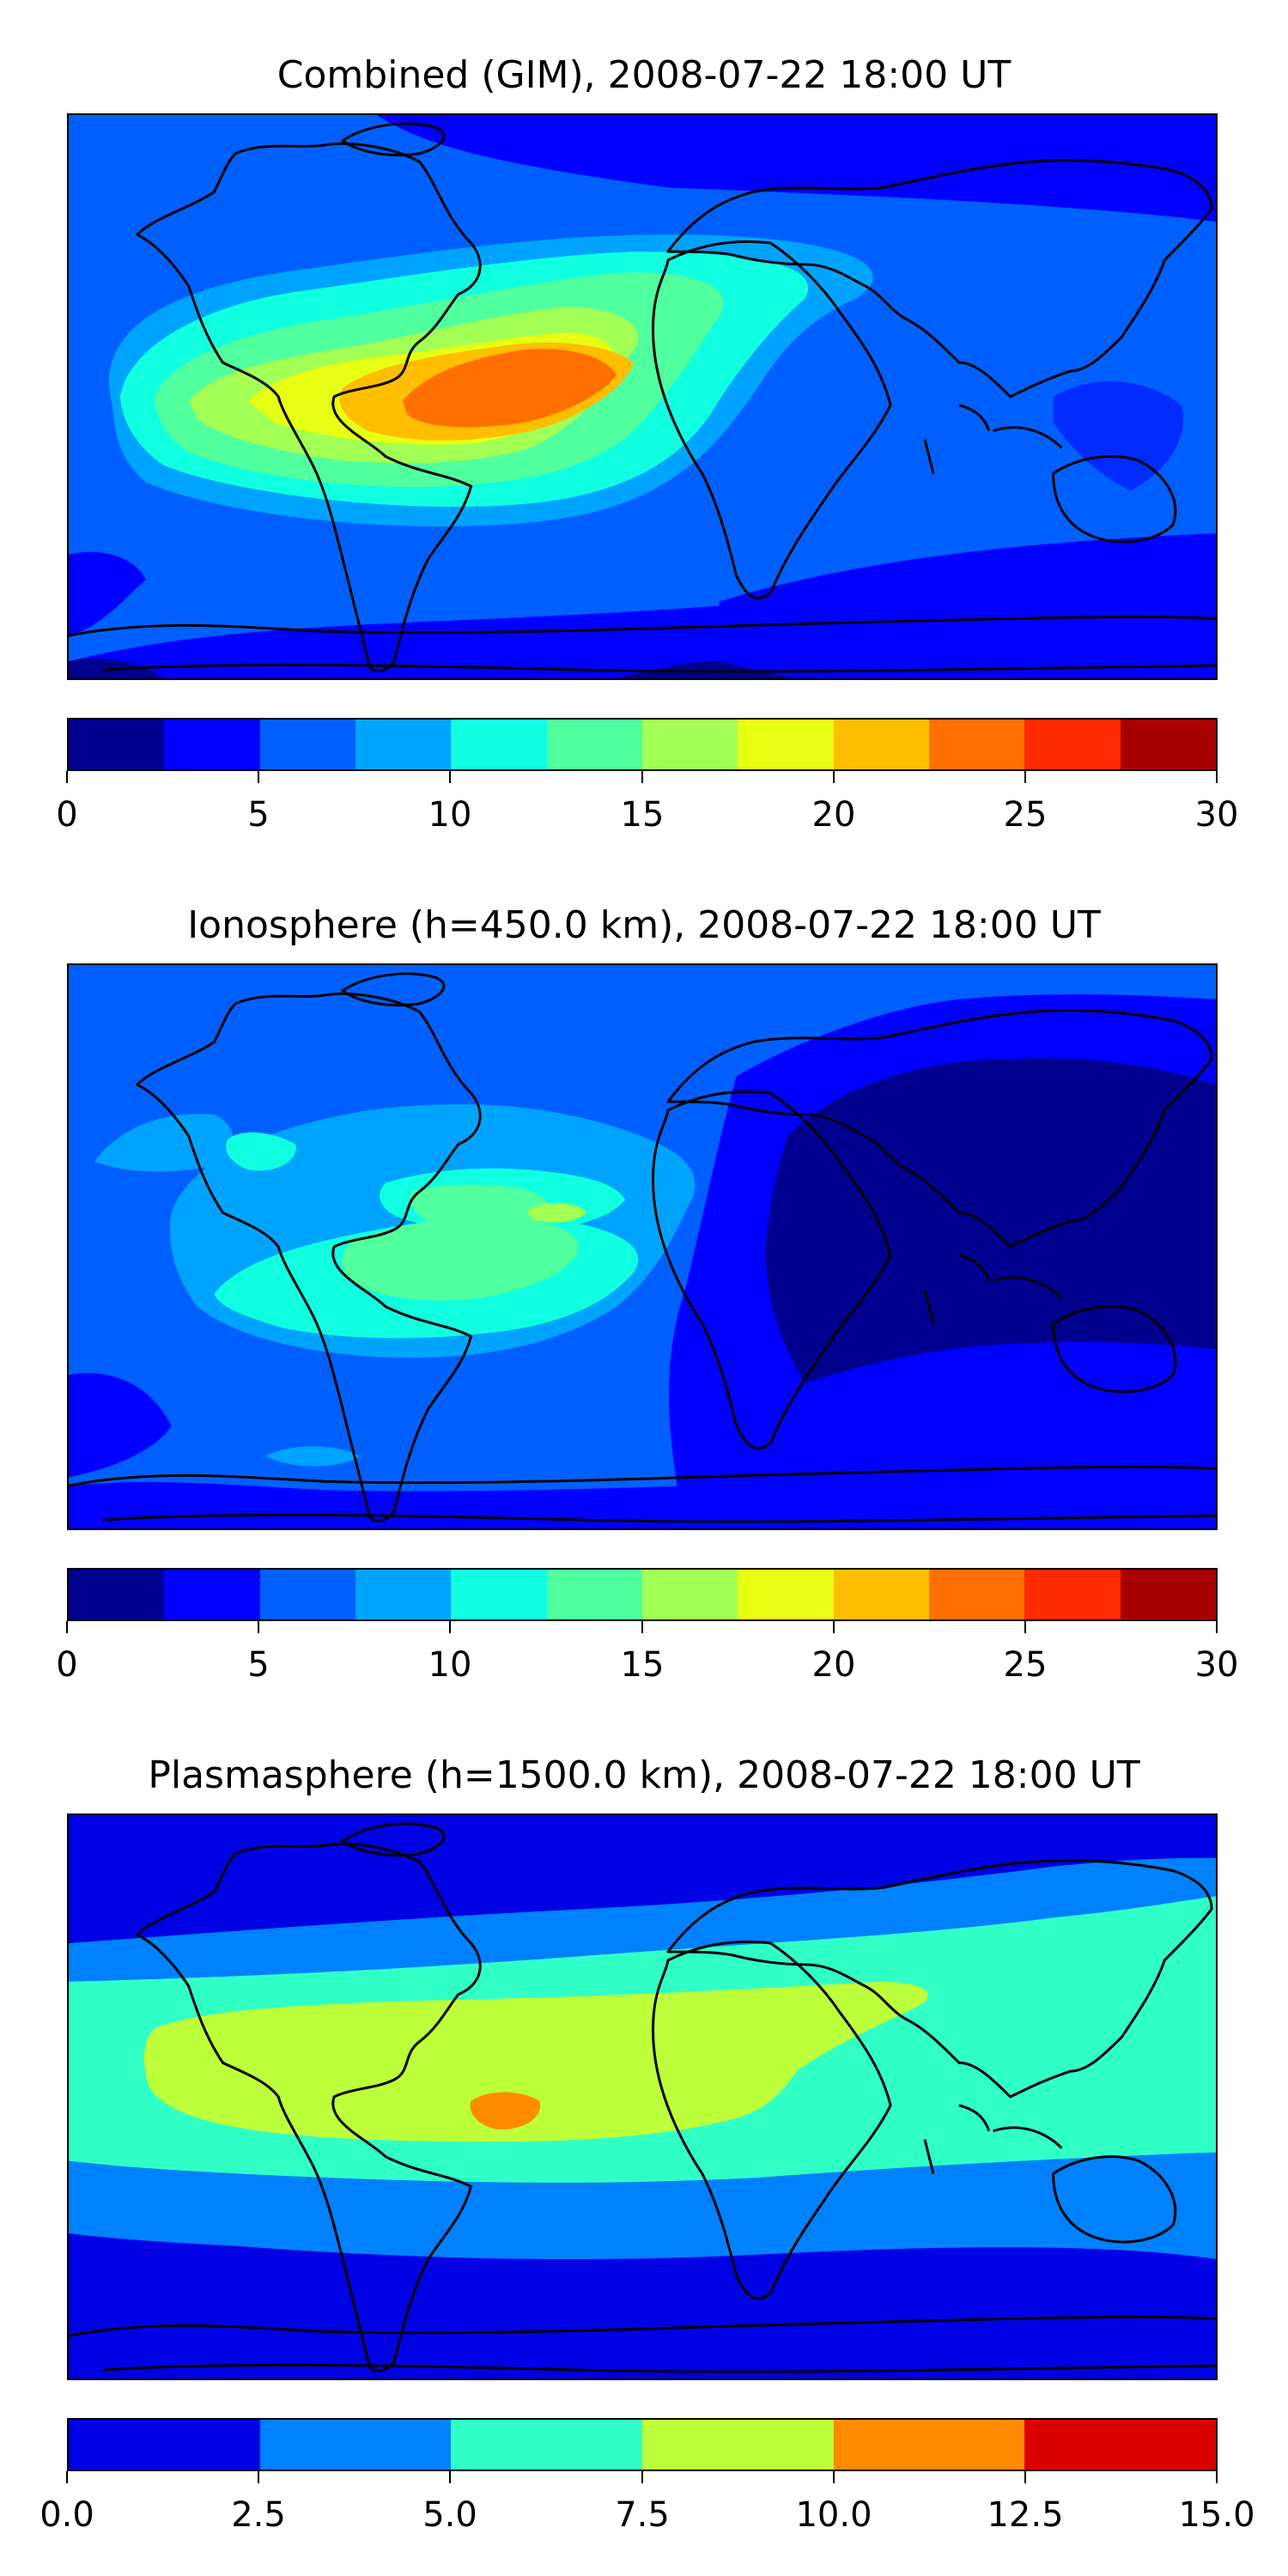  What do you see at coordinates (642, 2515) in the screenshot?
I see `colorbar-tick-label: 7.5` at bounding box center [642, 2515].